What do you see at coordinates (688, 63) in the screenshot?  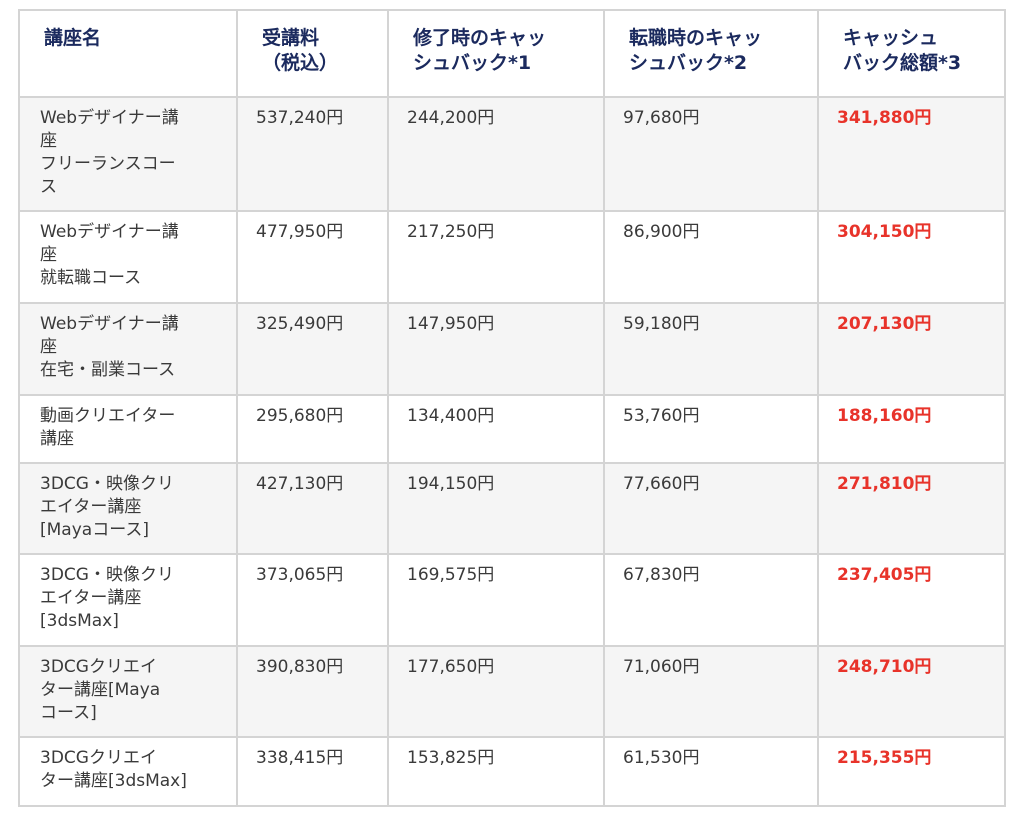 I see `header-job-change-cashback-line2: シュバック*2` at bounding box center [688, 63].